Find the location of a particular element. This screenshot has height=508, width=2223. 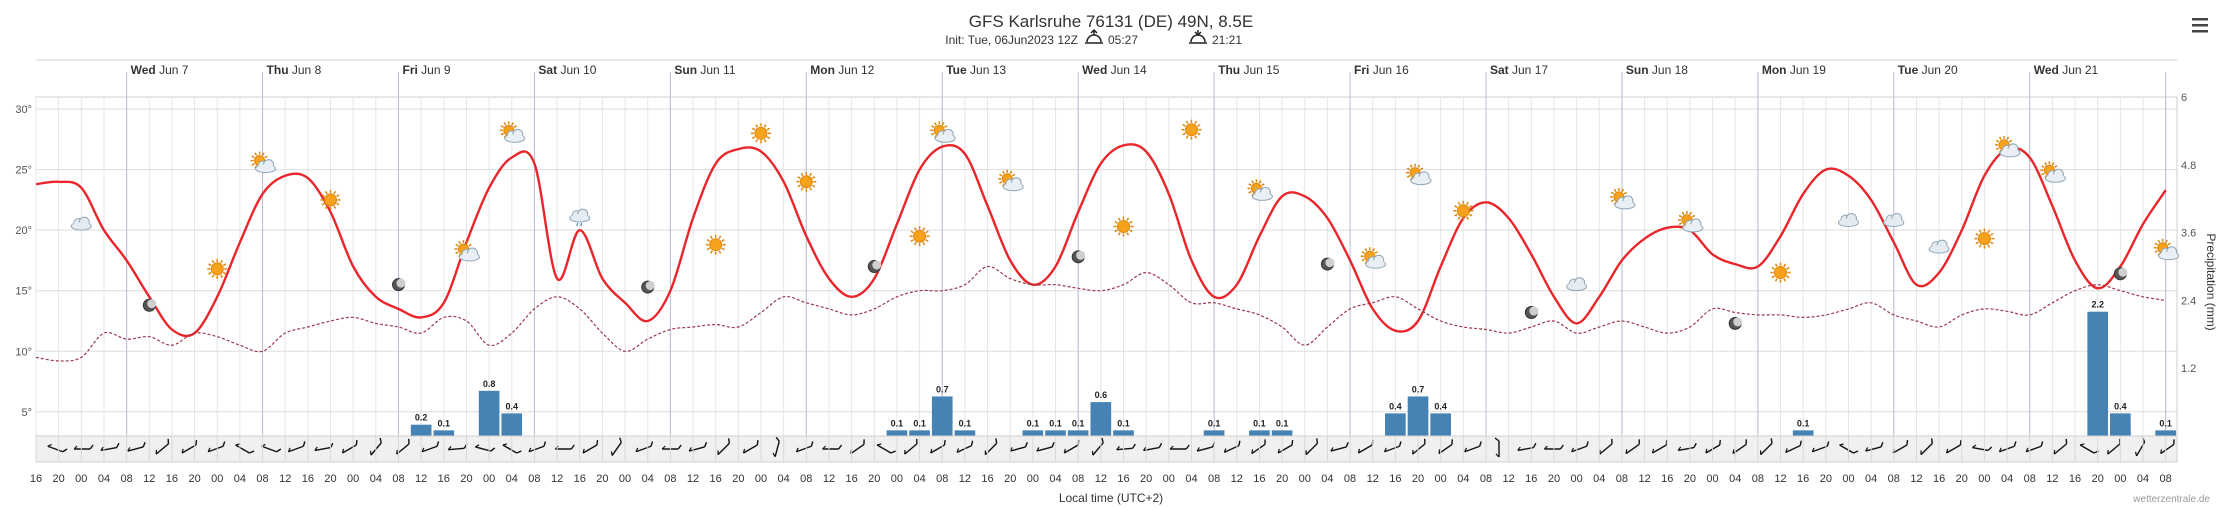

menu-button is located at coordinates (2201, 24).